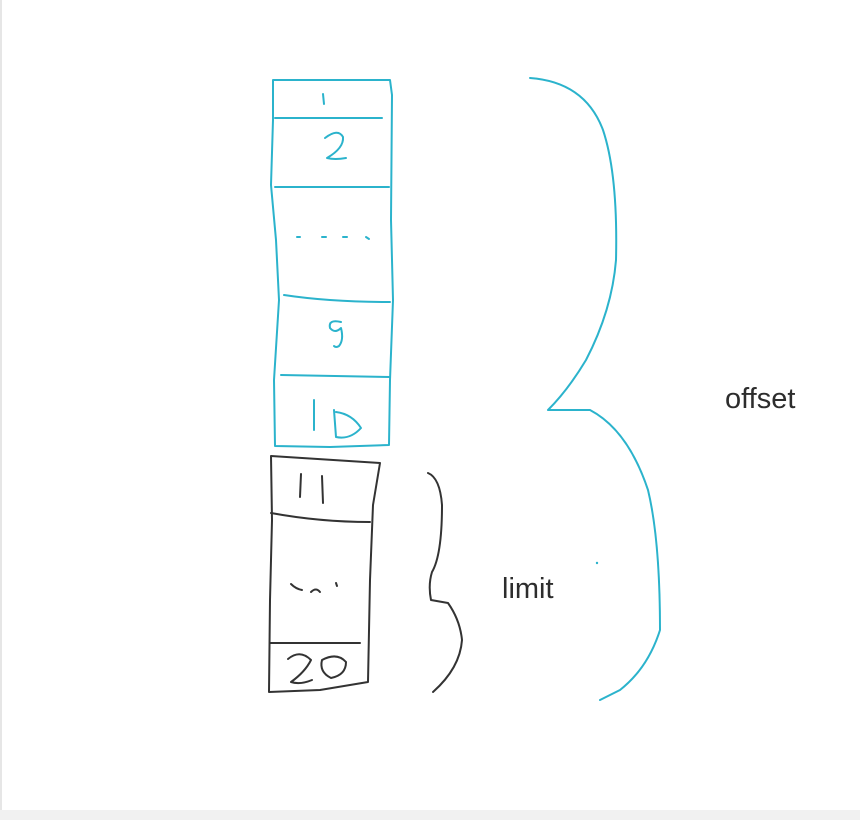  I want to click on bottom-strip, so click(430, 815).